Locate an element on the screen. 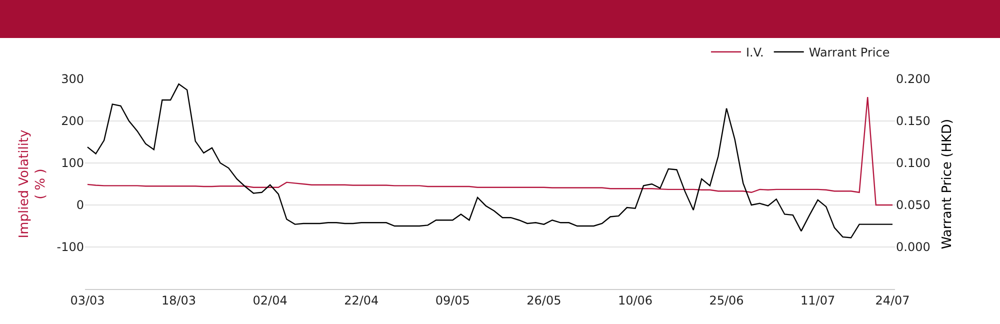  y-tick-label: 300 is located at coordinates (72, 79).